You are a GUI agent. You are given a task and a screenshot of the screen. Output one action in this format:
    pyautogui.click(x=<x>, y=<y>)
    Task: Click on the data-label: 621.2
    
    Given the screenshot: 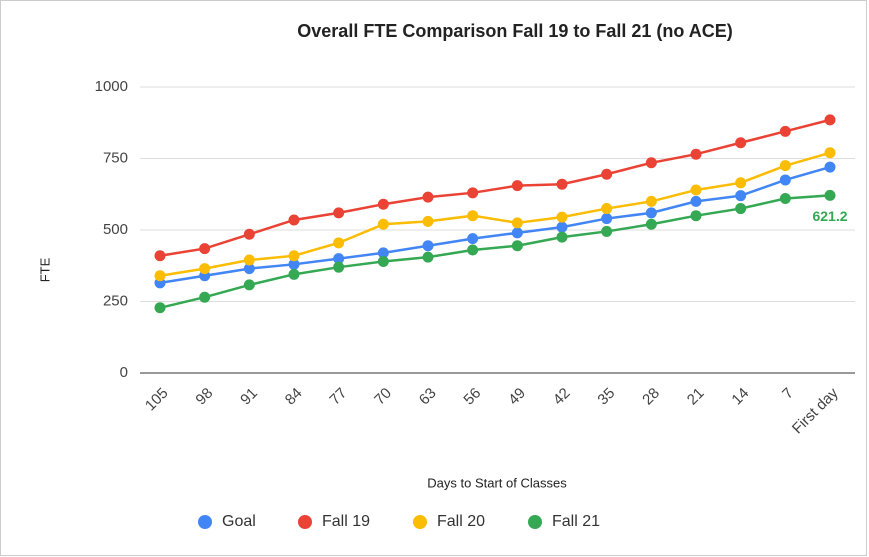 What is the action you would take?
    pyautogui.click(x=829, y=216)
    